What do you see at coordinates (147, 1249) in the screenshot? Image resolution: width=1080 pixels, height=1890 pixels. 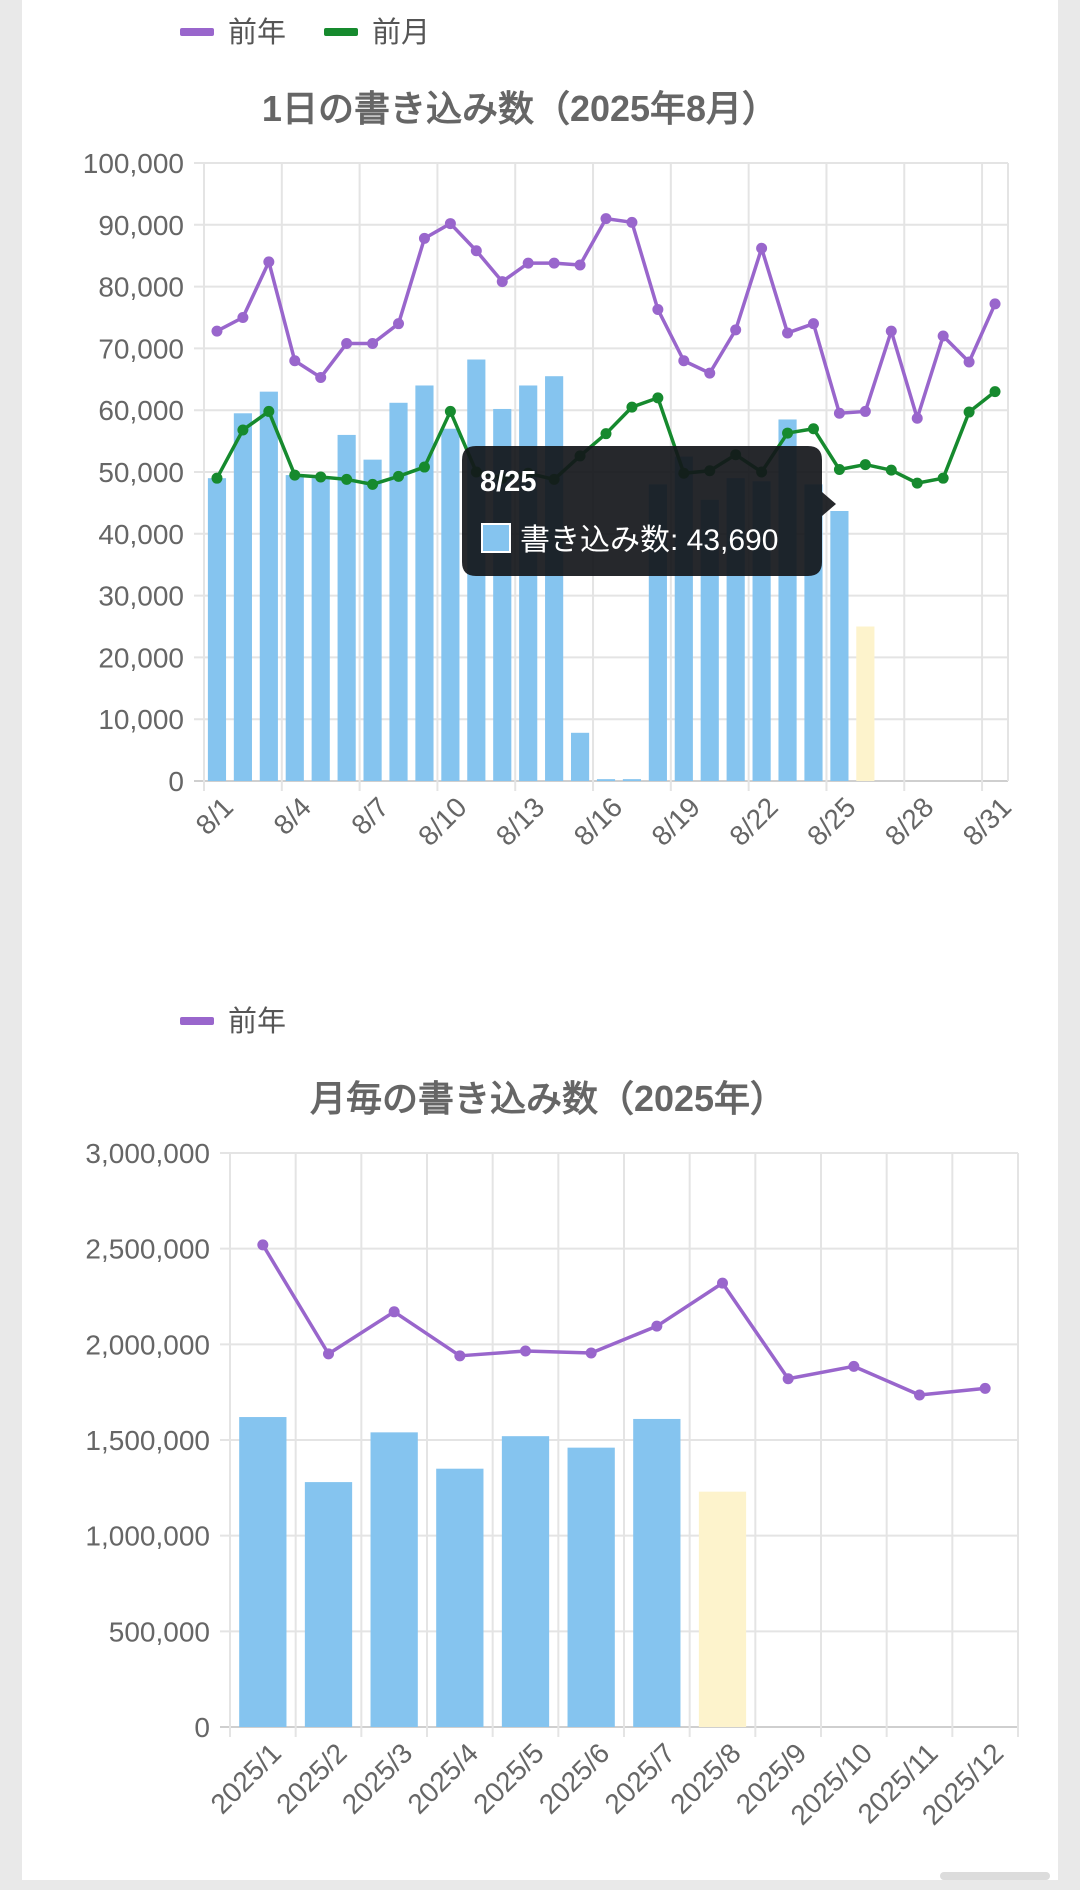 I see `y-tick-label: 2,500,000` at bounding box center [147, 1249].